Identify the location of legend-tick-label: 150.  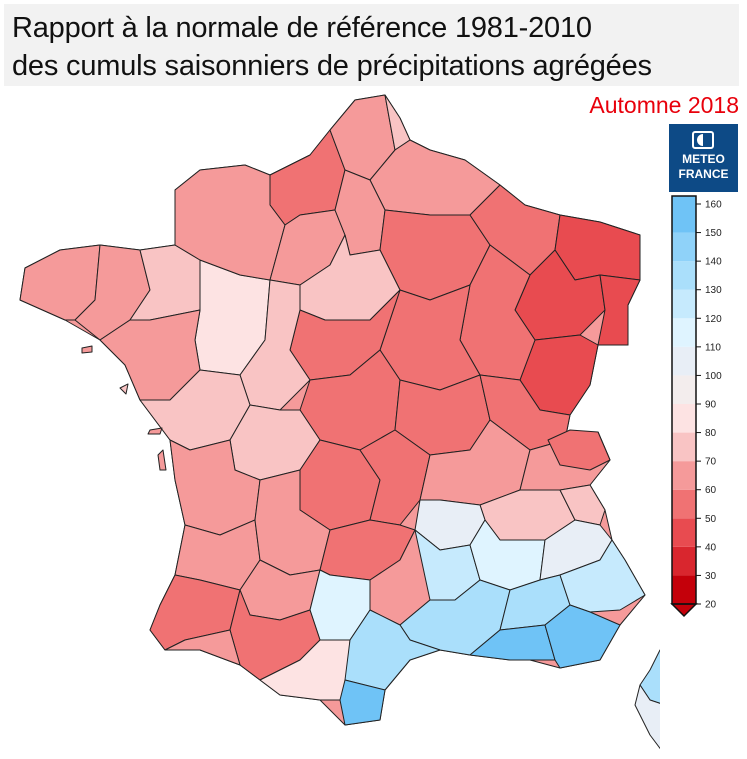
(713, 233).